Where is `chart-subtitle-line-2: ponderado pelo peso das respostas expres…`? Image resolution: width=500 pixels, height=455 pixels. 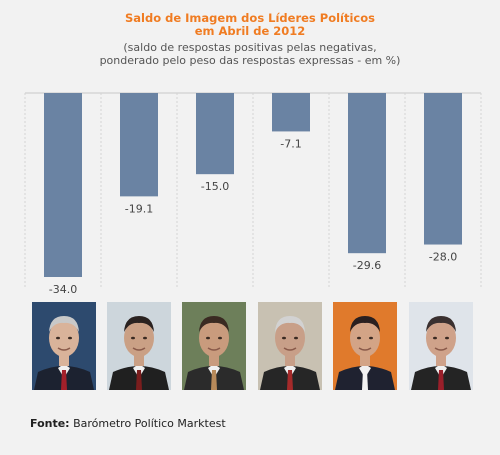
chart-subtitle-line-2: ponderado pelo peso das respostas expres… is located at coordinates (250, 60).